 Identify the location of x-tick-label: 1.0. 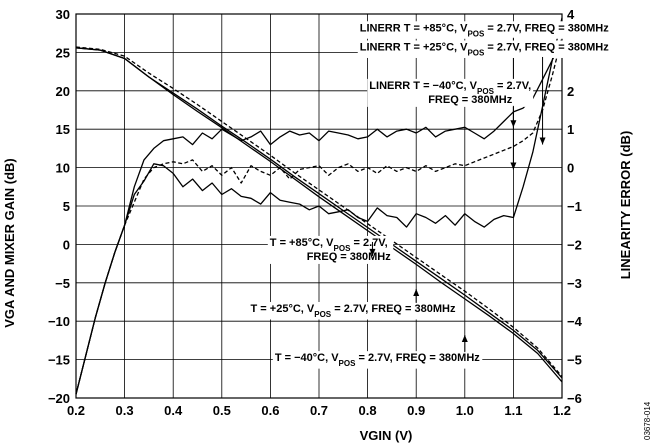
(465, 410).